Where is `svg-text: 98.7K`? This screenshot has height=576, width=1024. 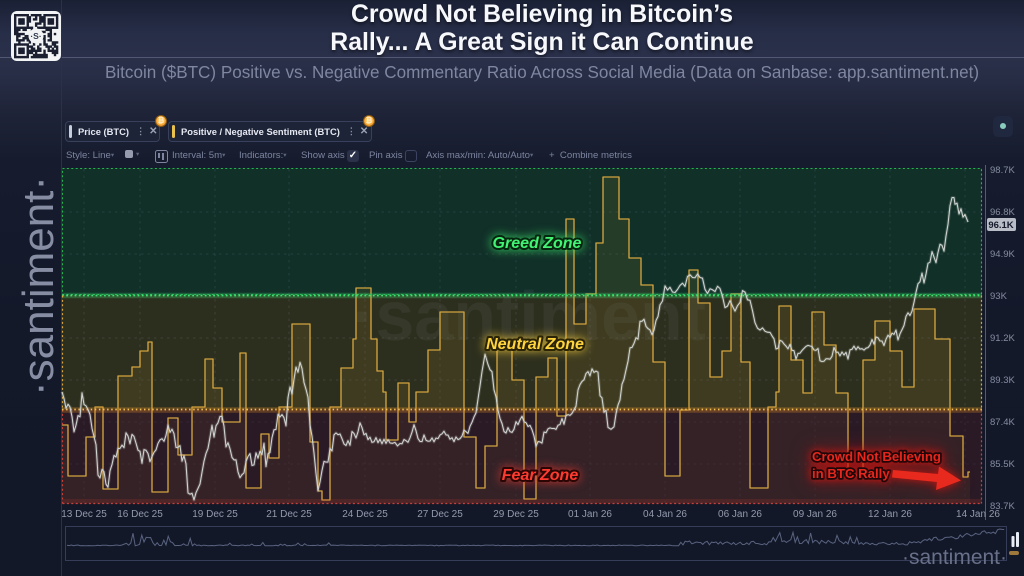 svg-text: 98.7K is located at coordinates (1002, 170).